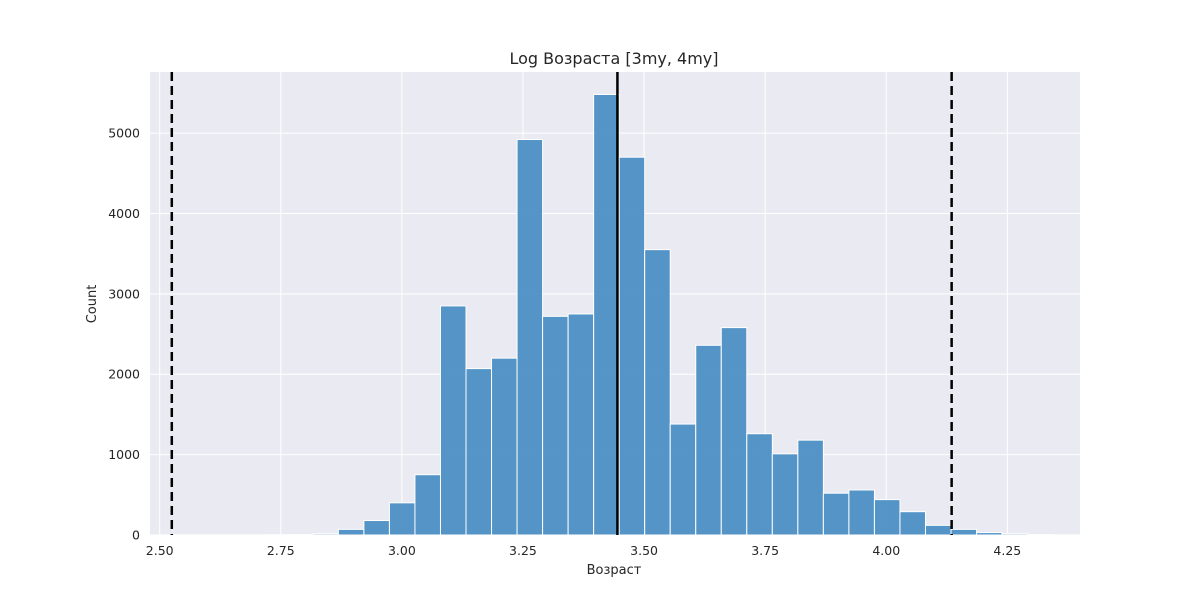  I want to click on x-tick-label: 4.25, so click(1007, 550).